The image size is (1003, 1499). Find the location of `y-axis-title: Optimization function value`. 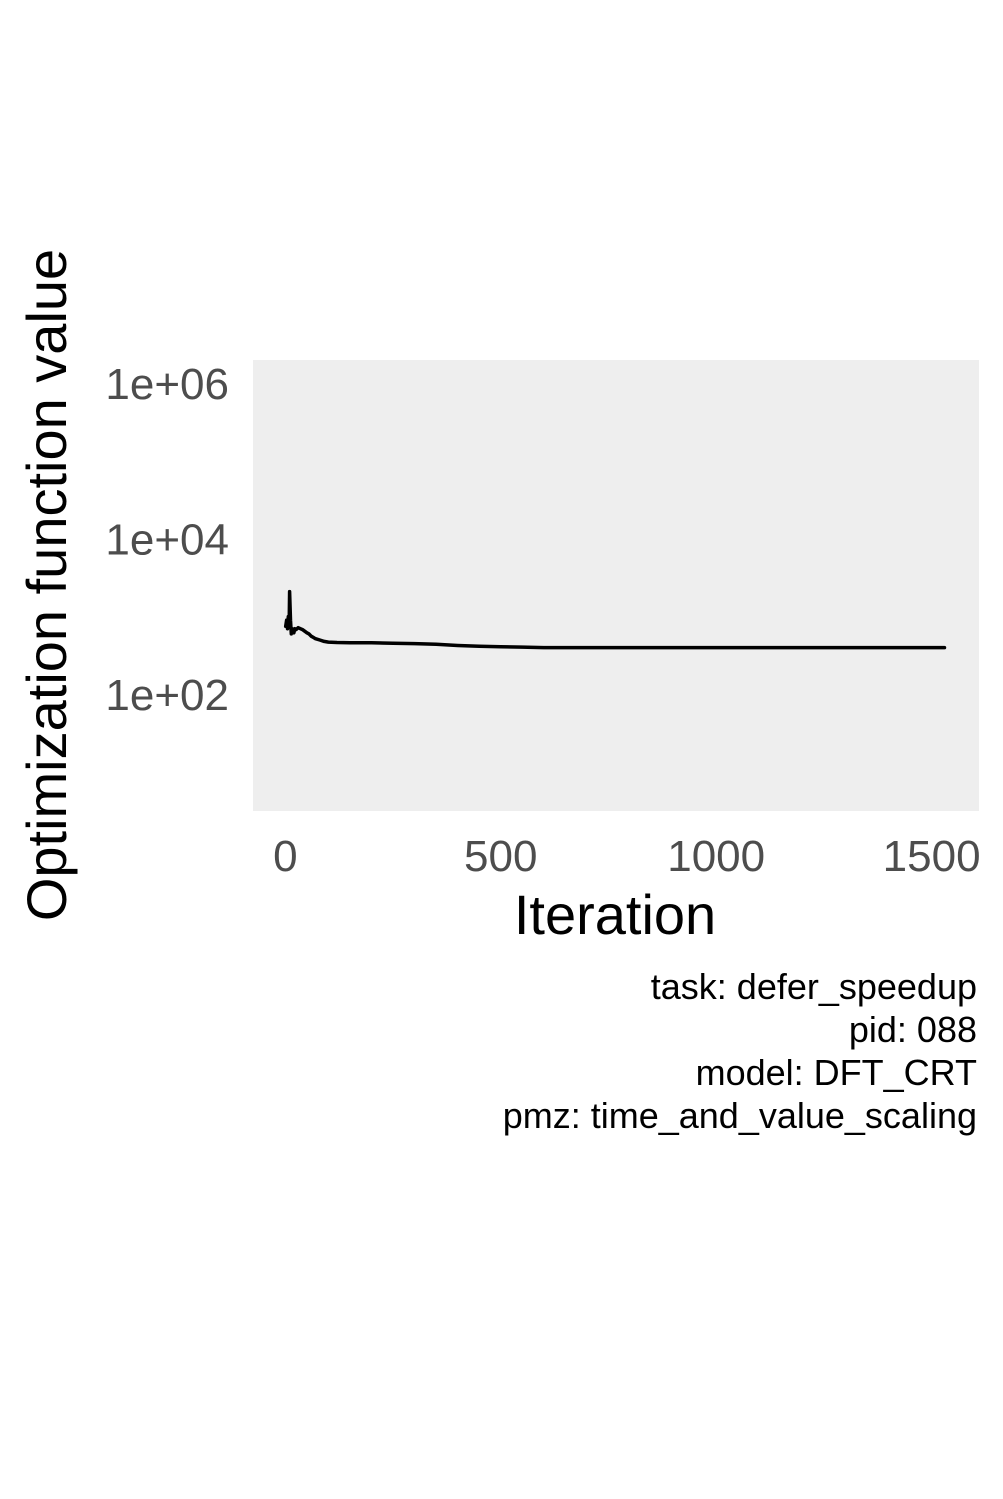

y-axis-title: Optimization function value is located at coordinates (46, 585).